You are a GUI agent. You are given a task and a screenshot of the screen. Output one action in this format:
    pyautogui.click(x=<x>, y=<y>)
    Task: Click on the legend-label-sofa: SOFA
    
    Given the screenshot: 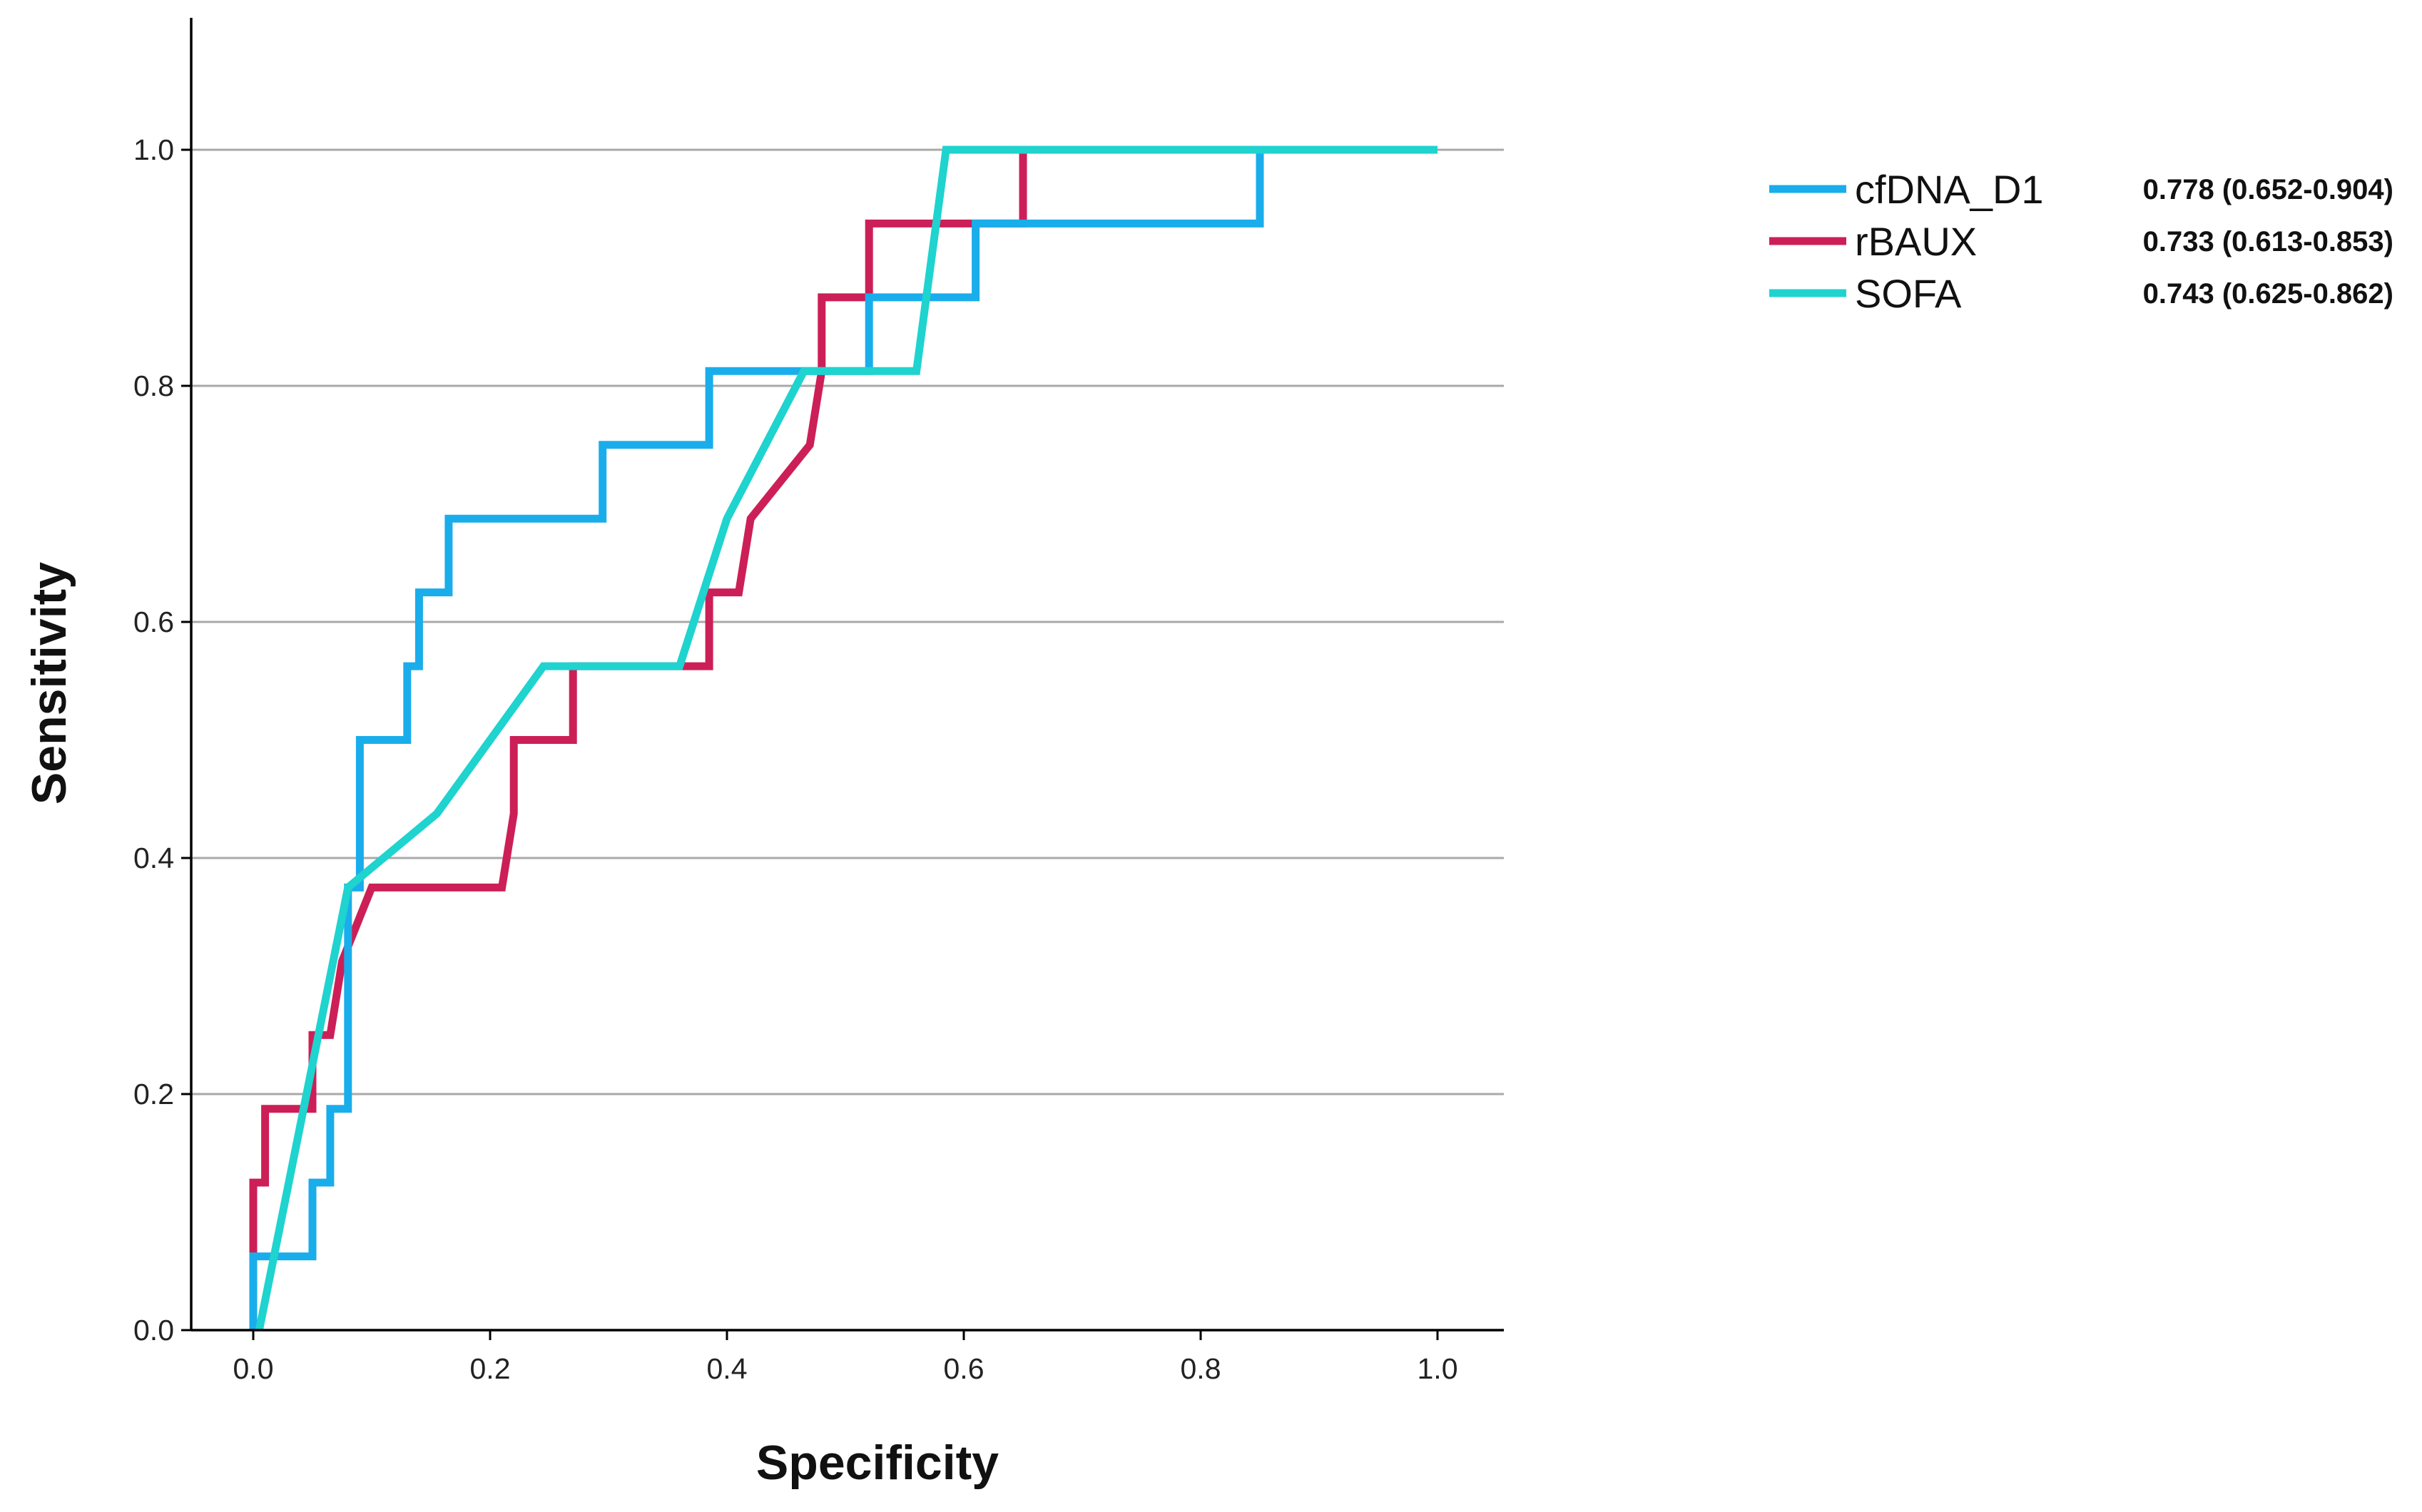 What is the action you would take?
    pyautogui.click(x=1908, y=293)
    